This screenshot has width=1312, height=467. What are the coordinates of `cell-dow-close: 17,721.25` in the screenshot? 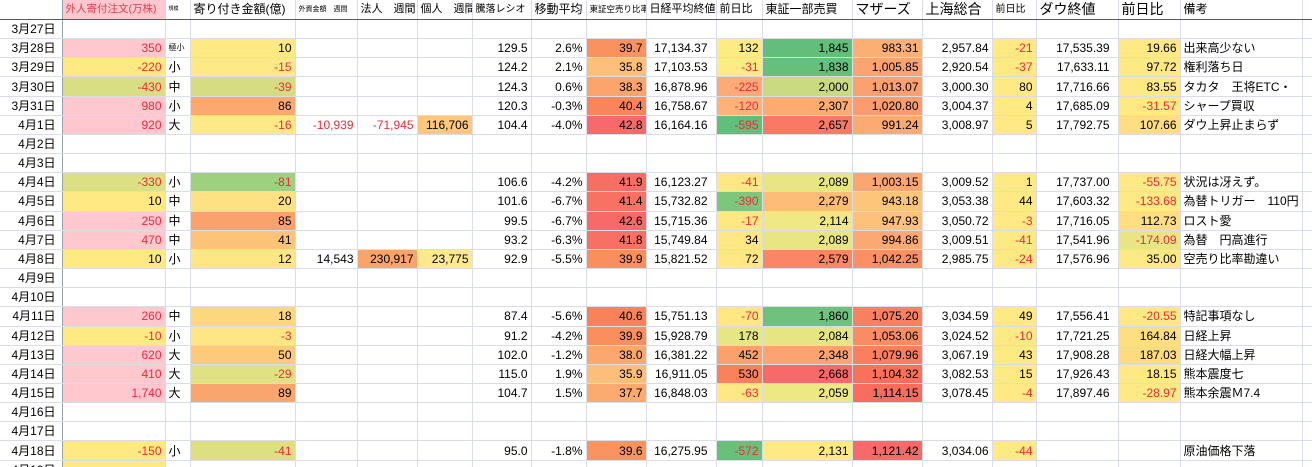 It's located at (1077, 336).